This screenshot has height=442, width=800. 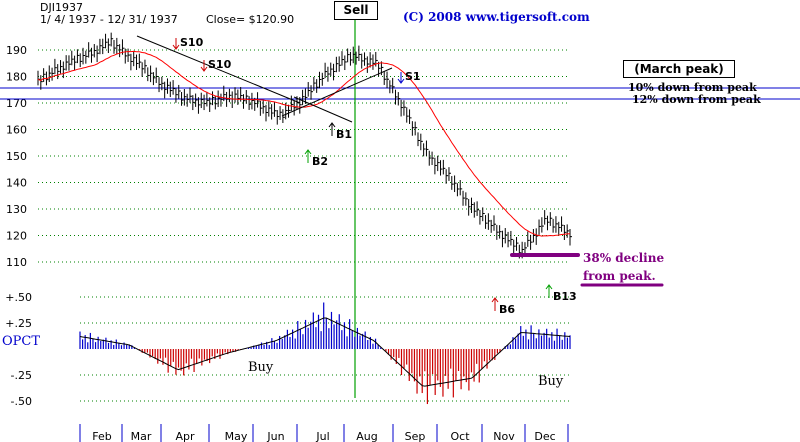 What do you see at coordinates (185, 436) in the screenshot?
I see `month-label: Apr` at bounding box center [185, 436].